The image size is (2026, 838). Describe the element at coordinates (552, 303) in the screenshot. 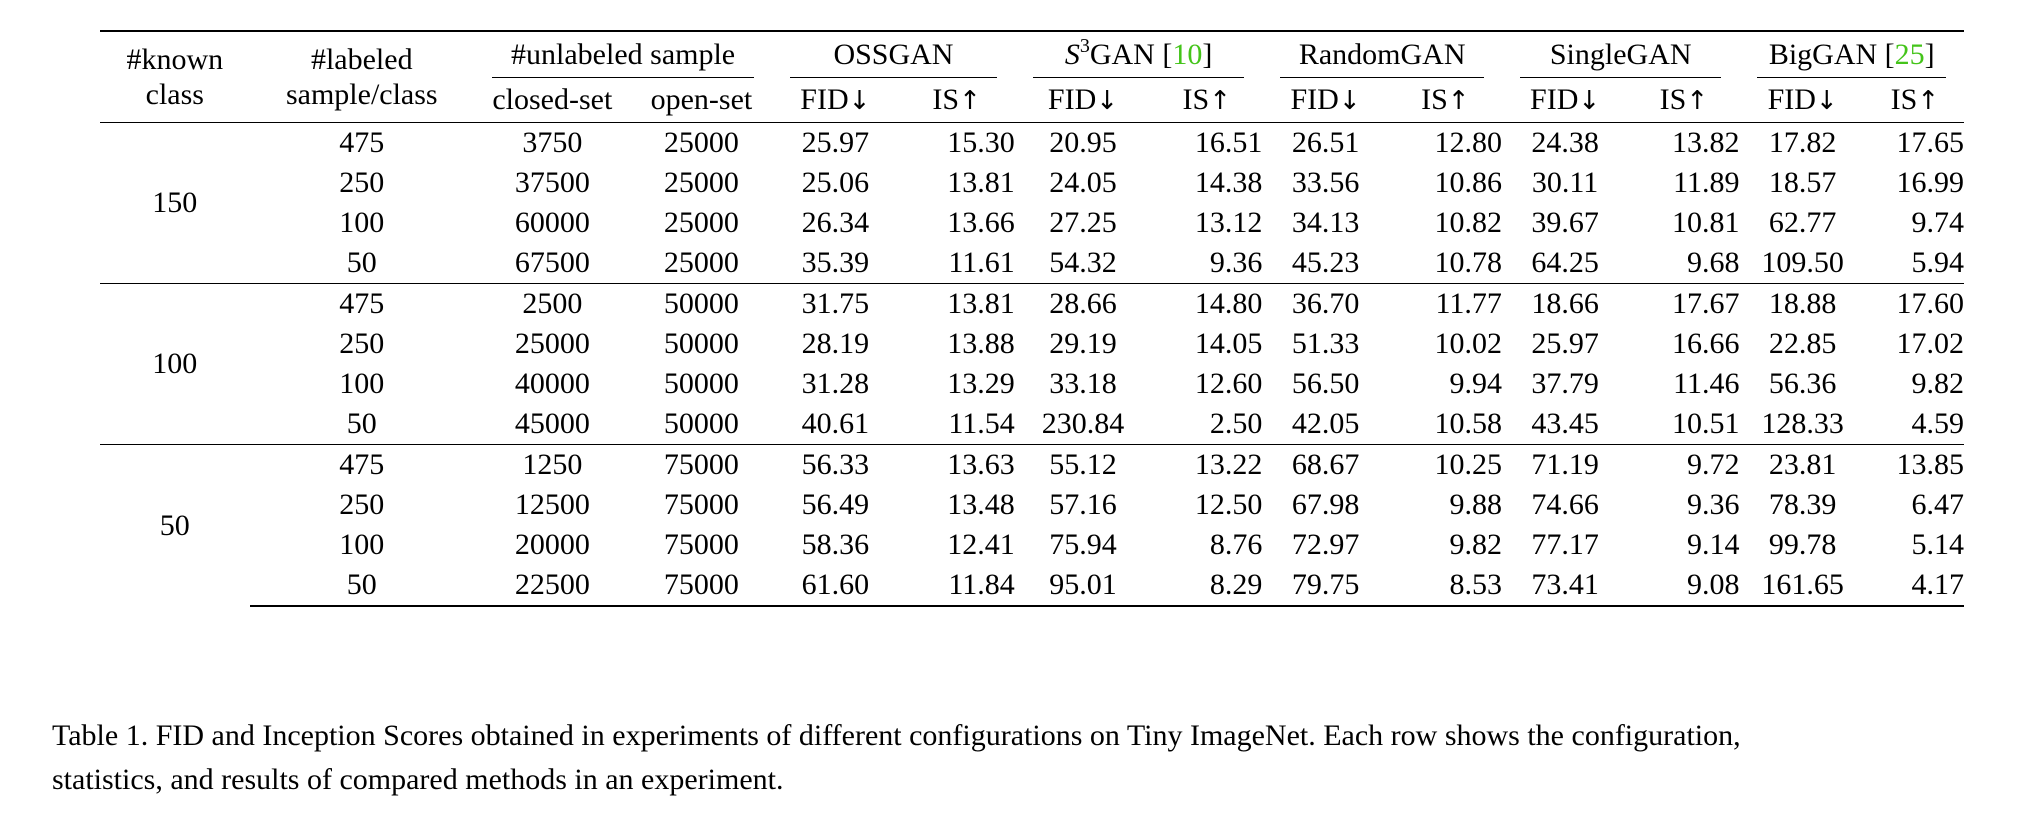

I see `closed-set-cell: 2500` at that location.